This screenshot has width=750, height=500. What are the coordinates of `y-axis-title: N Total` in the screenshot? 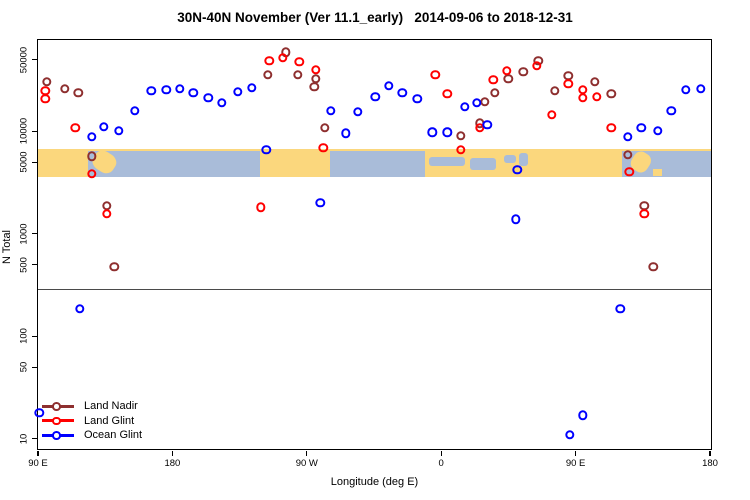 It's located at (7, 247).